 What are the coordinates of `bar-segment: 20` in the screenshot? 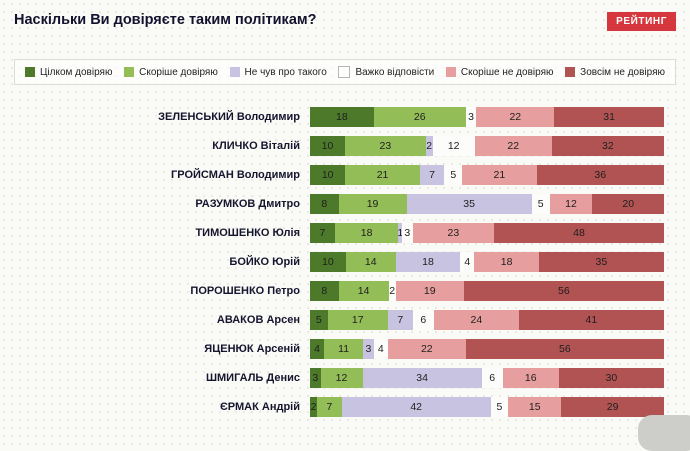 It's located at (628, 204).